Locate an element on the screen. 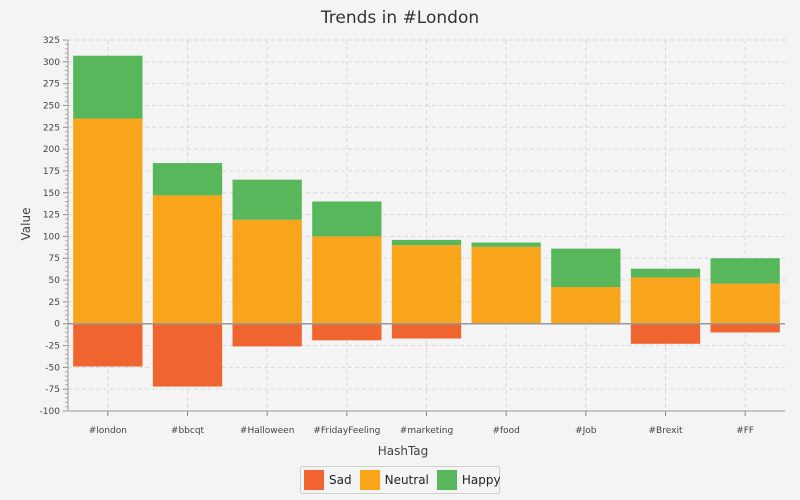  x-tick-label: #bbcqt is located at coordinates (188, 431).